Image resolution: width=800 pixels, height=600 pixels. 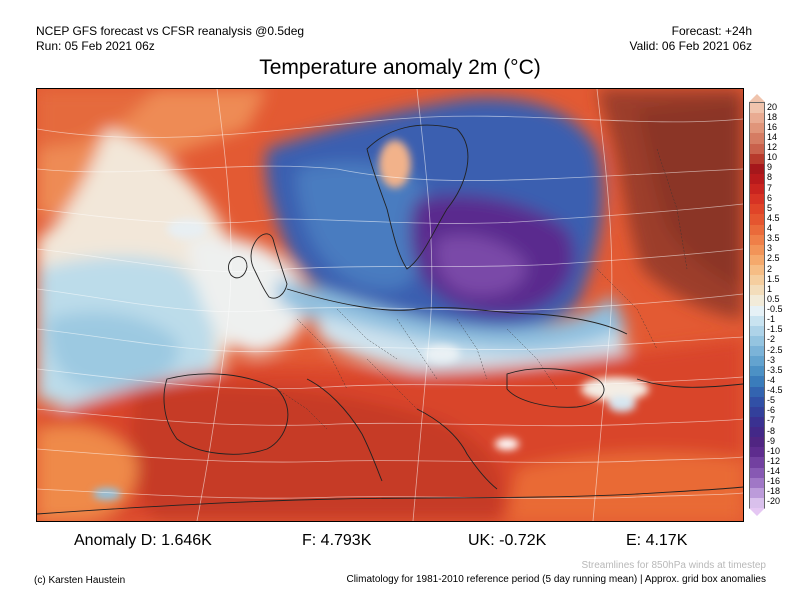 What do you see at coordinates (773, 238) in the screenshot?
I see `legend-label: 3.5` at bounding box center [773, 238].